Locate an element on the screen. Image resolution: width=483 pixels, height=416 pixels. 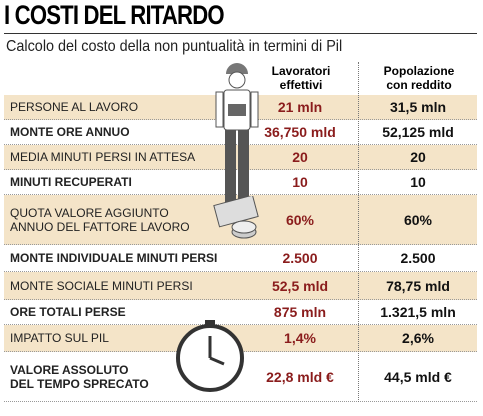
table-row: ORE TOTALI PERSE 875 mln 1.321,5 mln is located at coordinates (240, 312).